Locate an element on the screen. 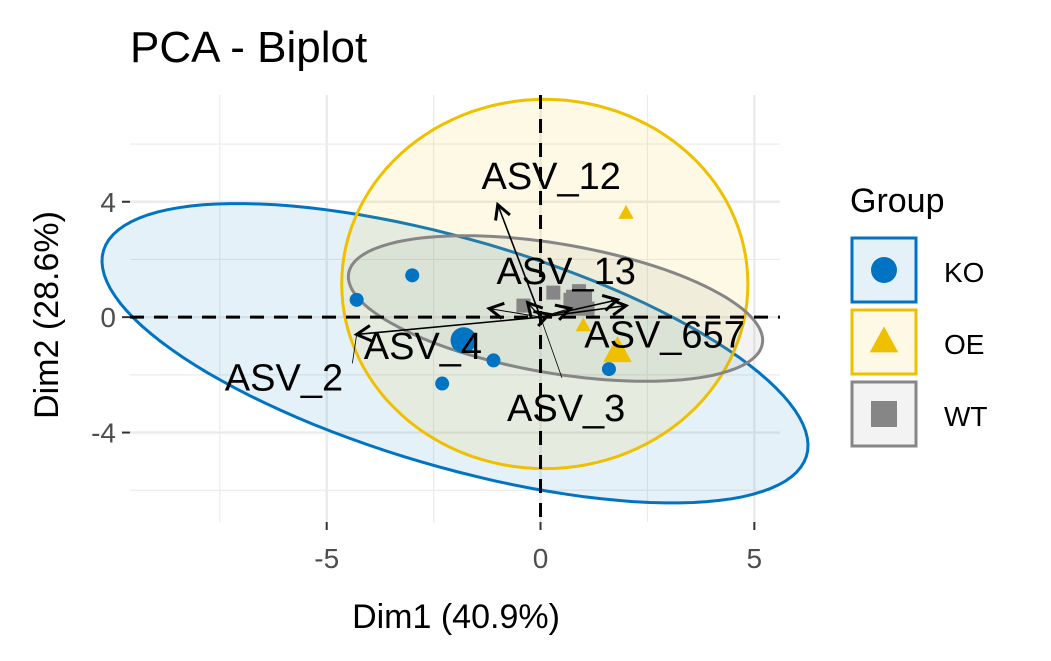 The width and height of the screenshot is (1051, 661). variable-label-asv_2: ASV_2 is located at coordinates (284, 379).